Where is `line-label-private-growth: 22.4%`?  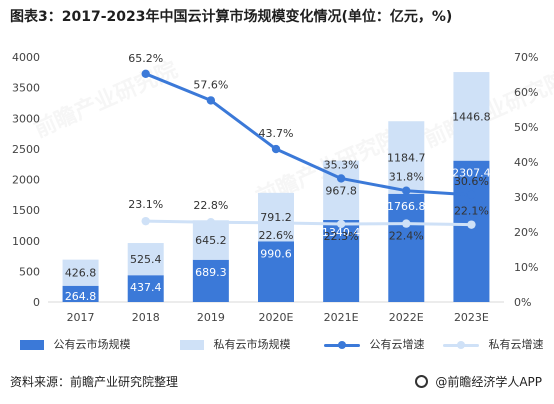 line-label-private-growth: 22.4% is located at coordinates (406, 236).